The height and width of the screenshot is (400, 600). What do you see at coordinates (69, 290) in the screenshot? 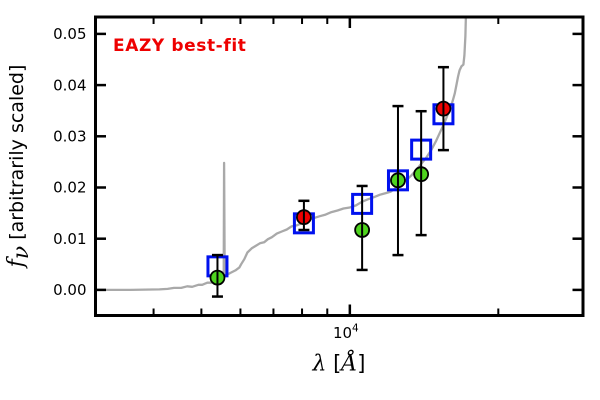
I see `svg-text: 0.00` at bounding box center [69, 290].